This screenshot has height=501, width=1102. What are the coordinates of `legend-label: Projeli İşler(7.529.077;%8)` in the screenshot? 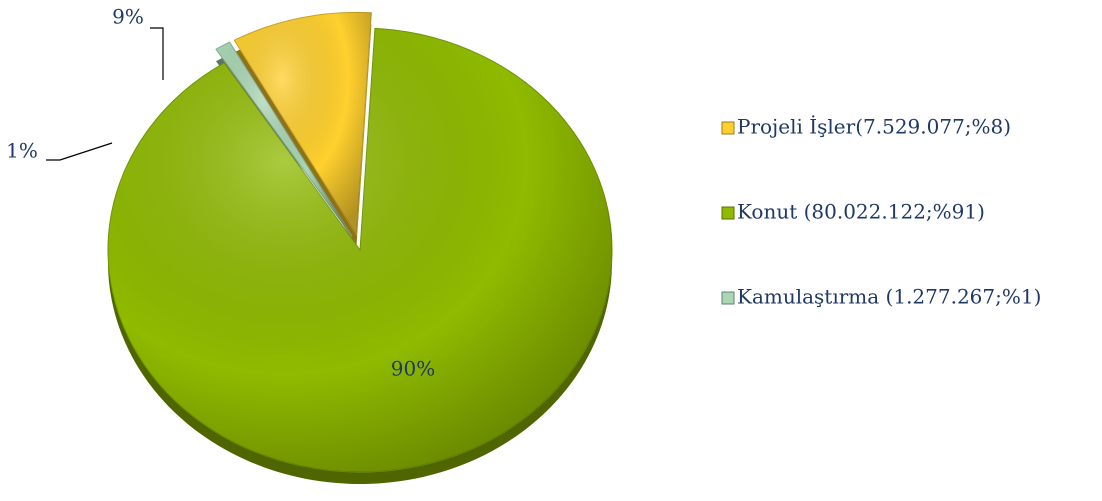 It's located at (874, 127).